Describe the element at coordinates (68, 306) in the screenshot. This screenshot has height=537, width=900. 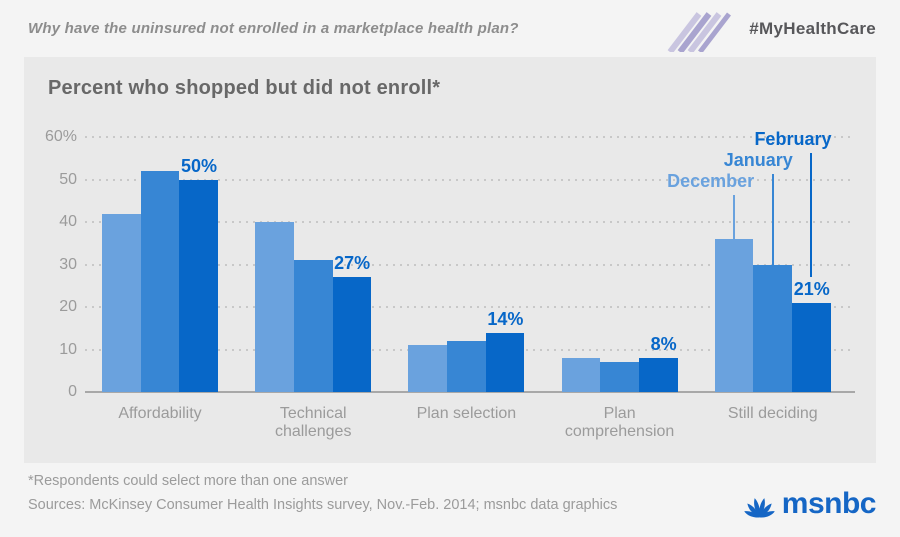
I see `y-axis-tick-label: 20` at that location.